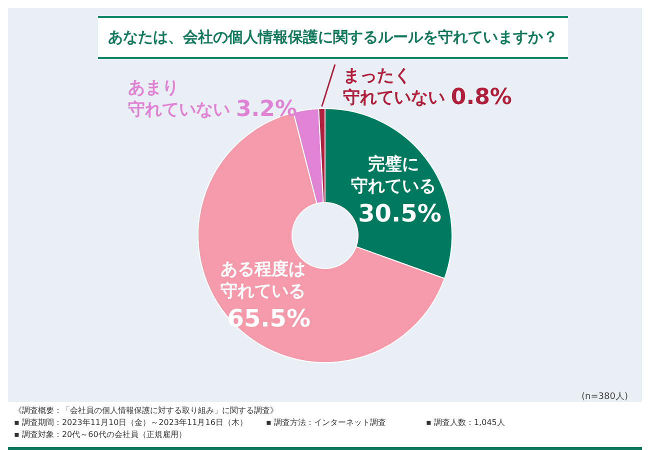  What do you see at coordinates (131, 423) in the screenshot?
I see `text: ▪ 調査期間：2023年11月10日（金）～2023年11月16日（木）` at bounding box center [131, 423].